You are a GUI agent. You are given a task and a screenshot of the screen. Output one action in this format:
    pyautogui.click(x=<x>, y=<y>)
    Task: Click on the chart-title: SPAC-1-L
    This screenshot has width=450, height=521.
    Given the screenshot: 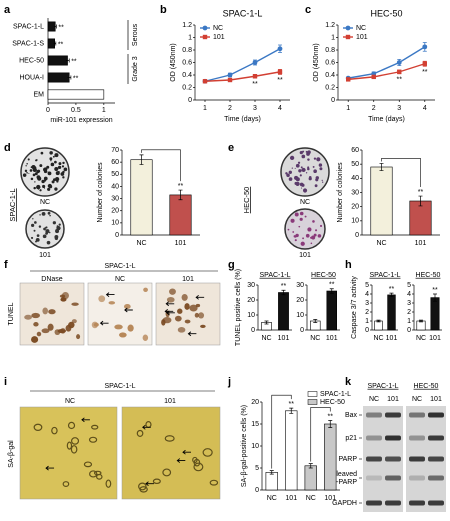 What is the action you would take?
    pyautogui.click(x=275, y=275)
    